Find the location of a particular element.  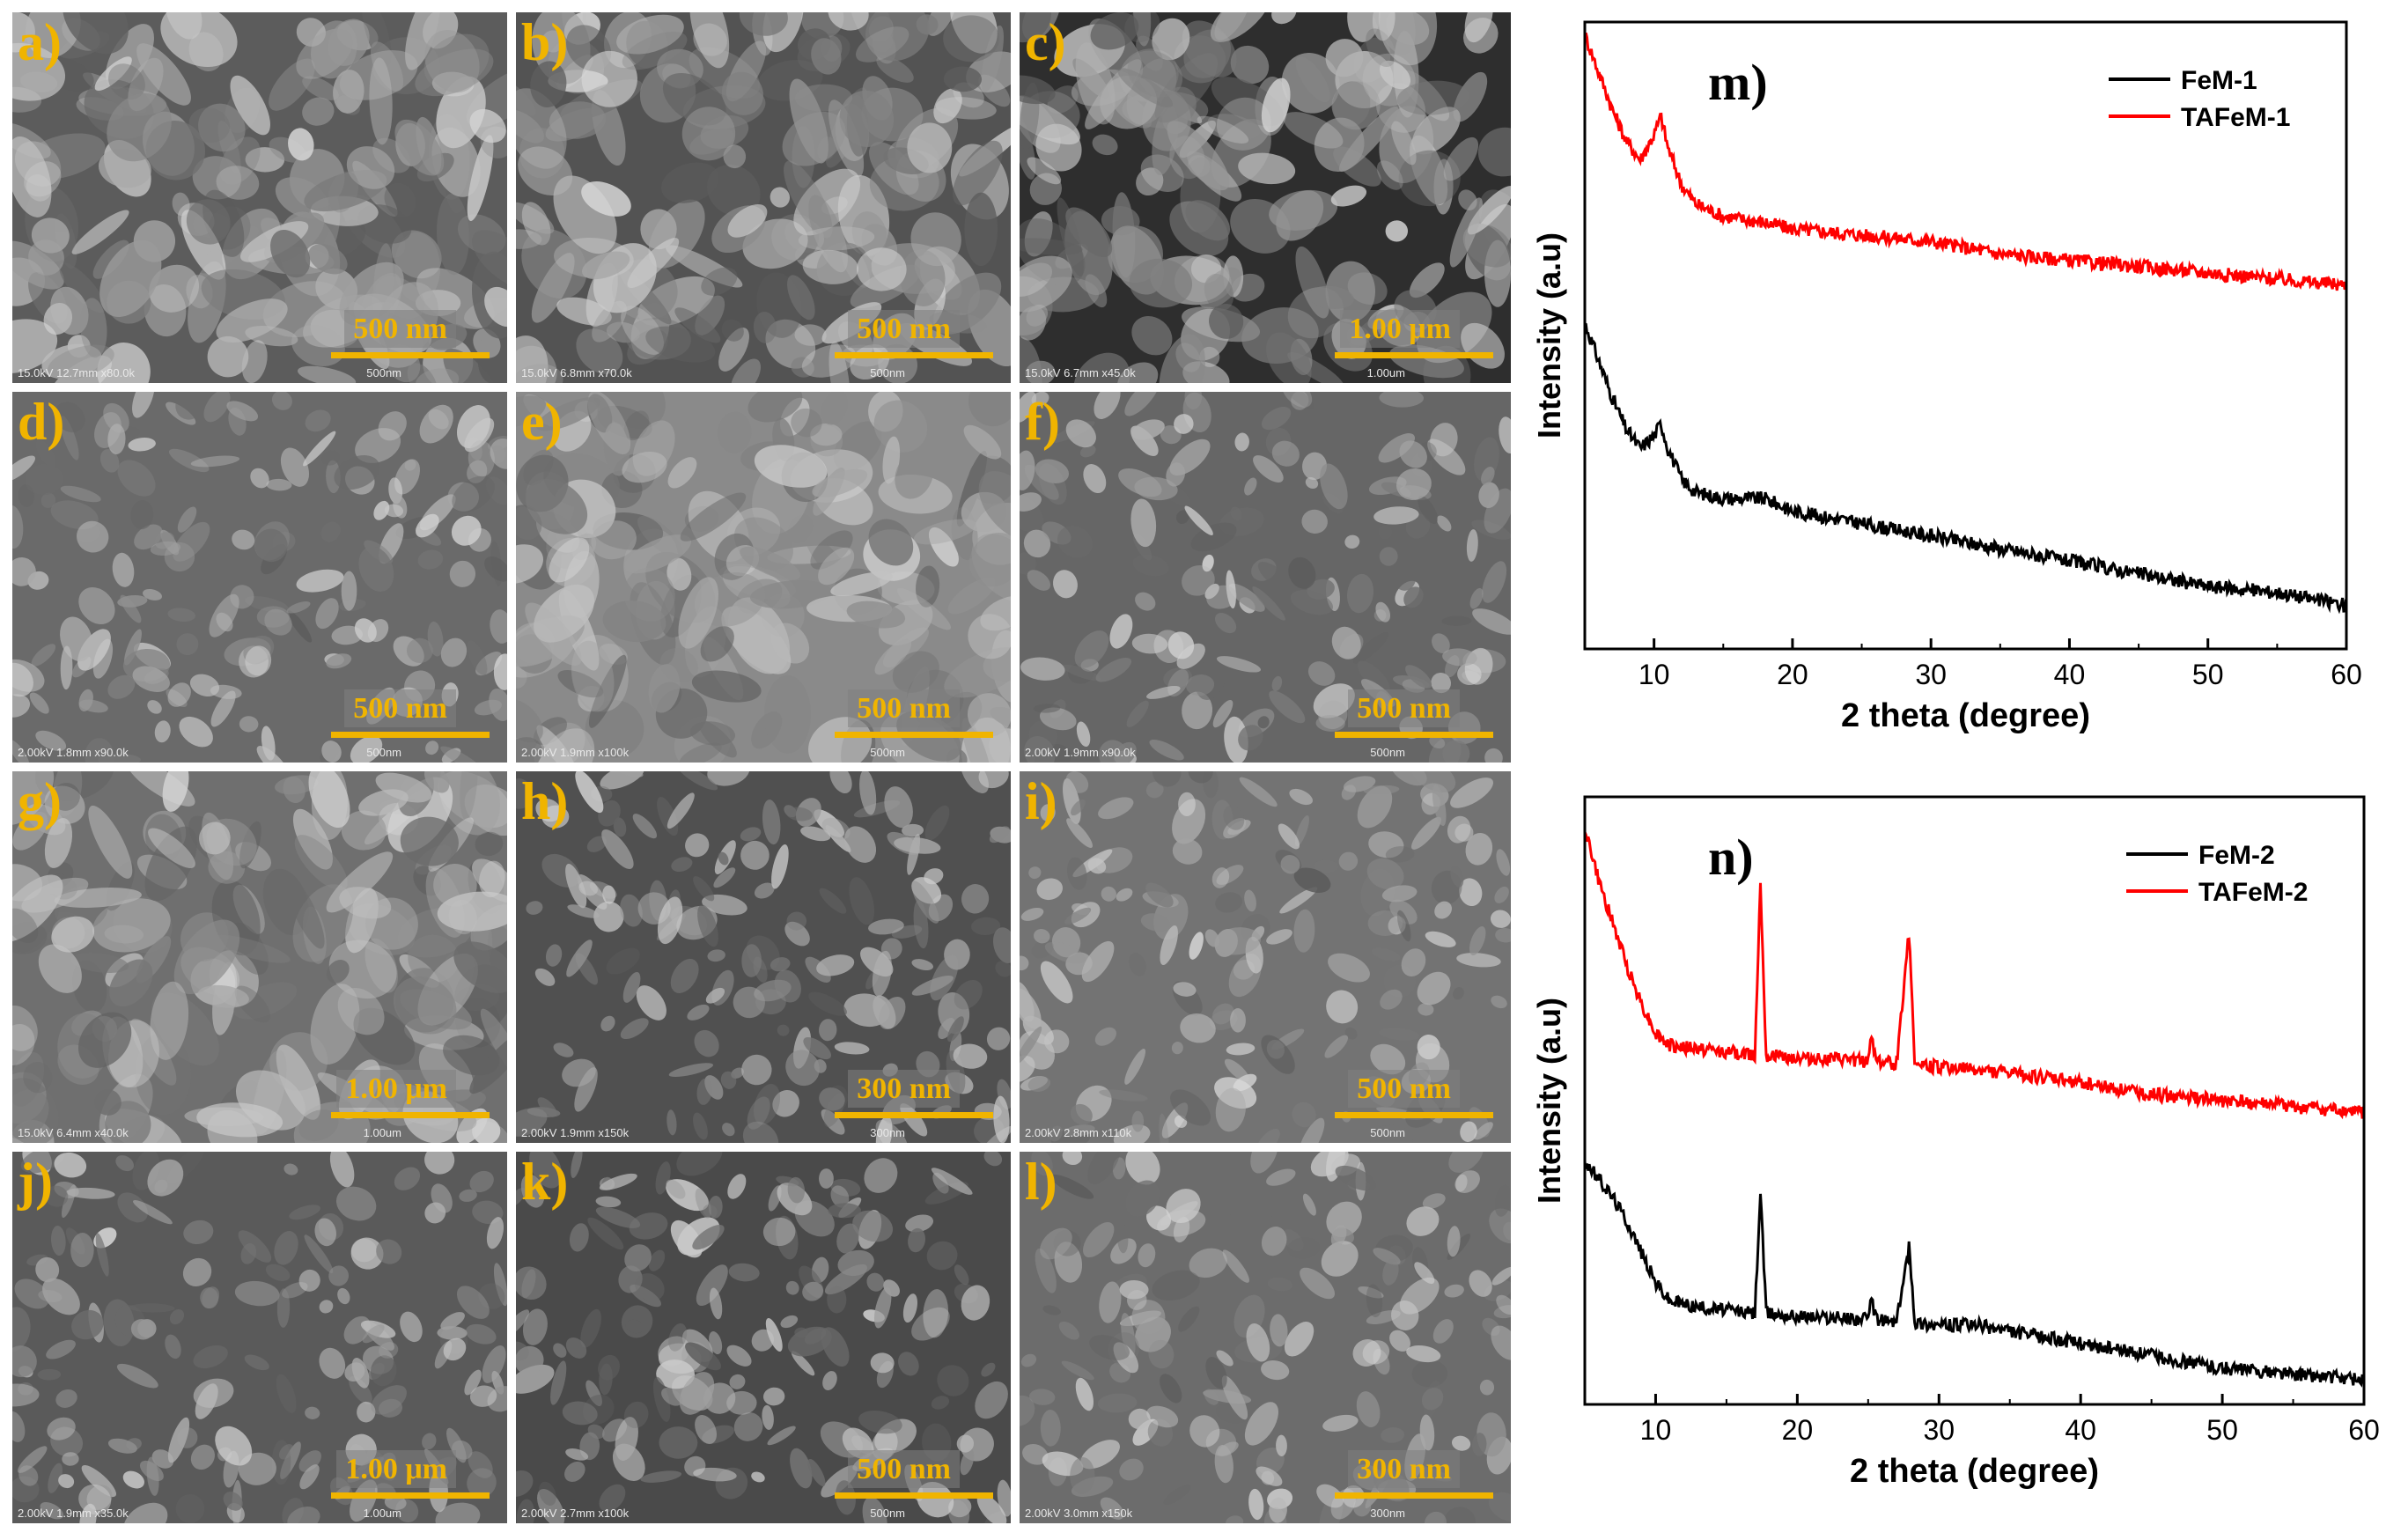

scale-label: 1.00 μm is located at coordinates (396, 1468).